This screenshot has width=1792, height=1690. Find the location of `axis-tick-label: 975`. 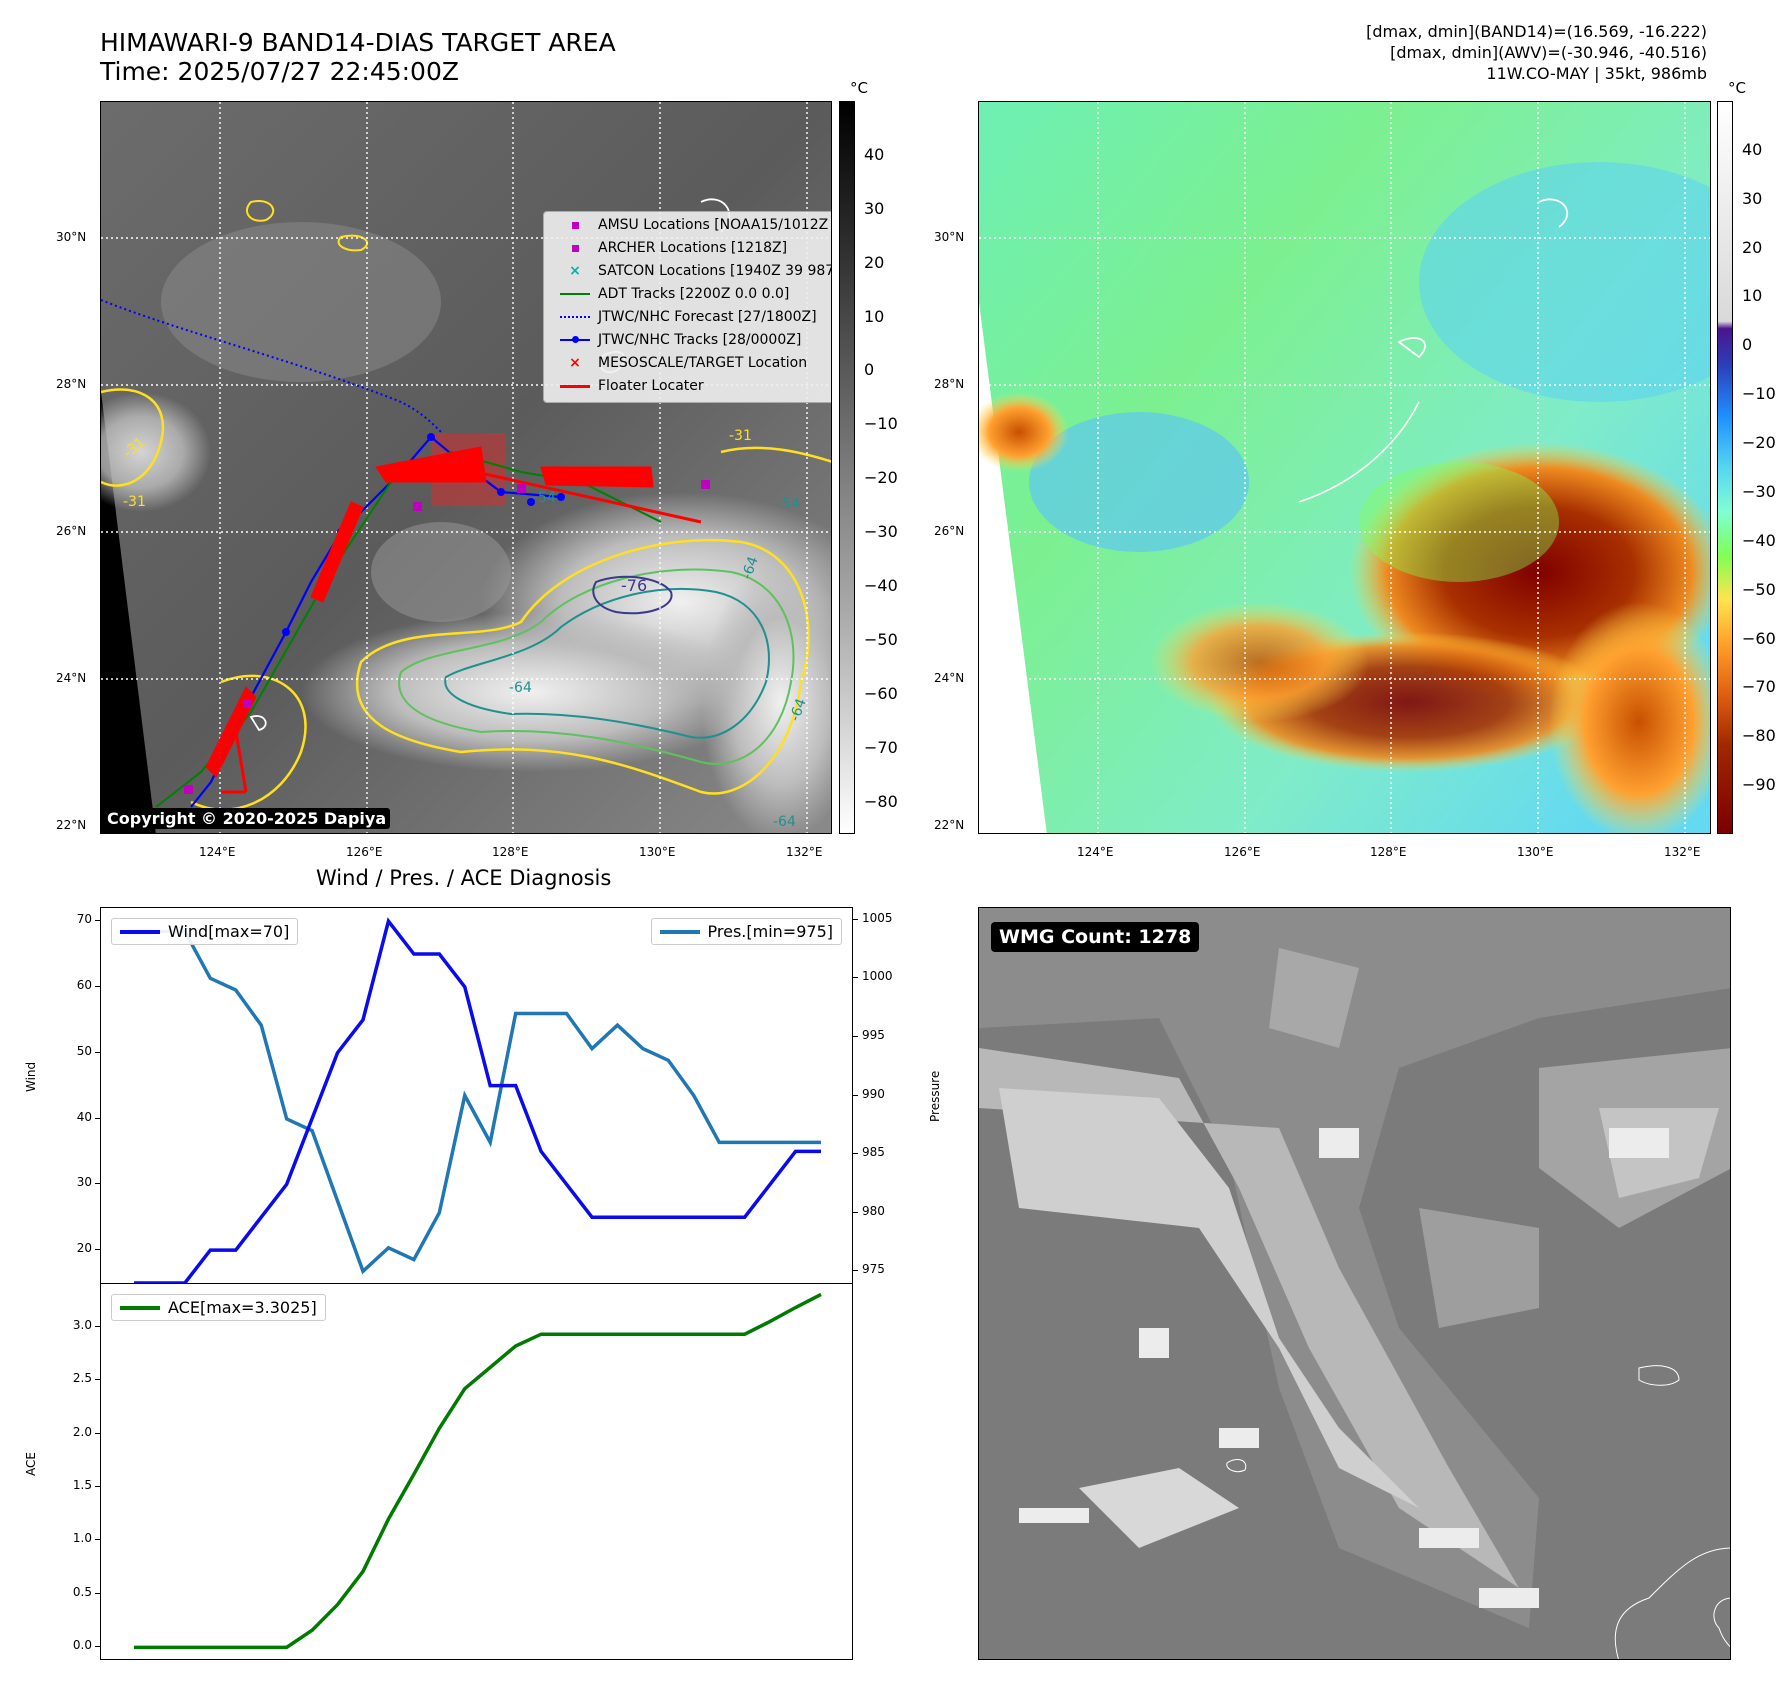

axis-tick-label: 975 is located at coordinates (873, 1269).